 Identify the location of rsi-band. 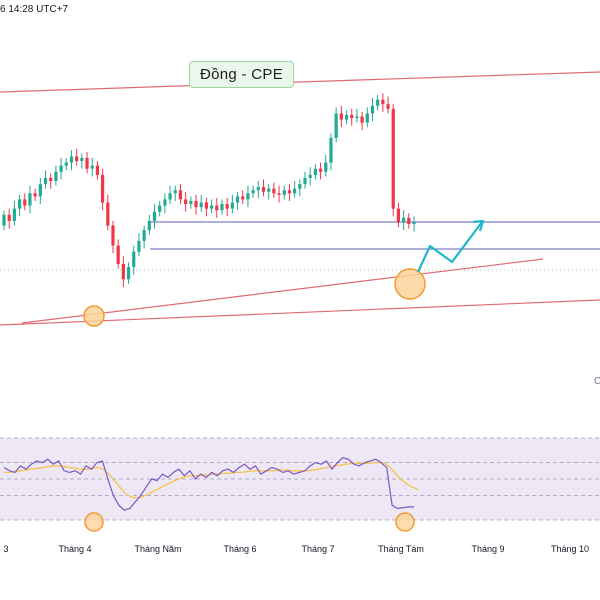
(300, 479).